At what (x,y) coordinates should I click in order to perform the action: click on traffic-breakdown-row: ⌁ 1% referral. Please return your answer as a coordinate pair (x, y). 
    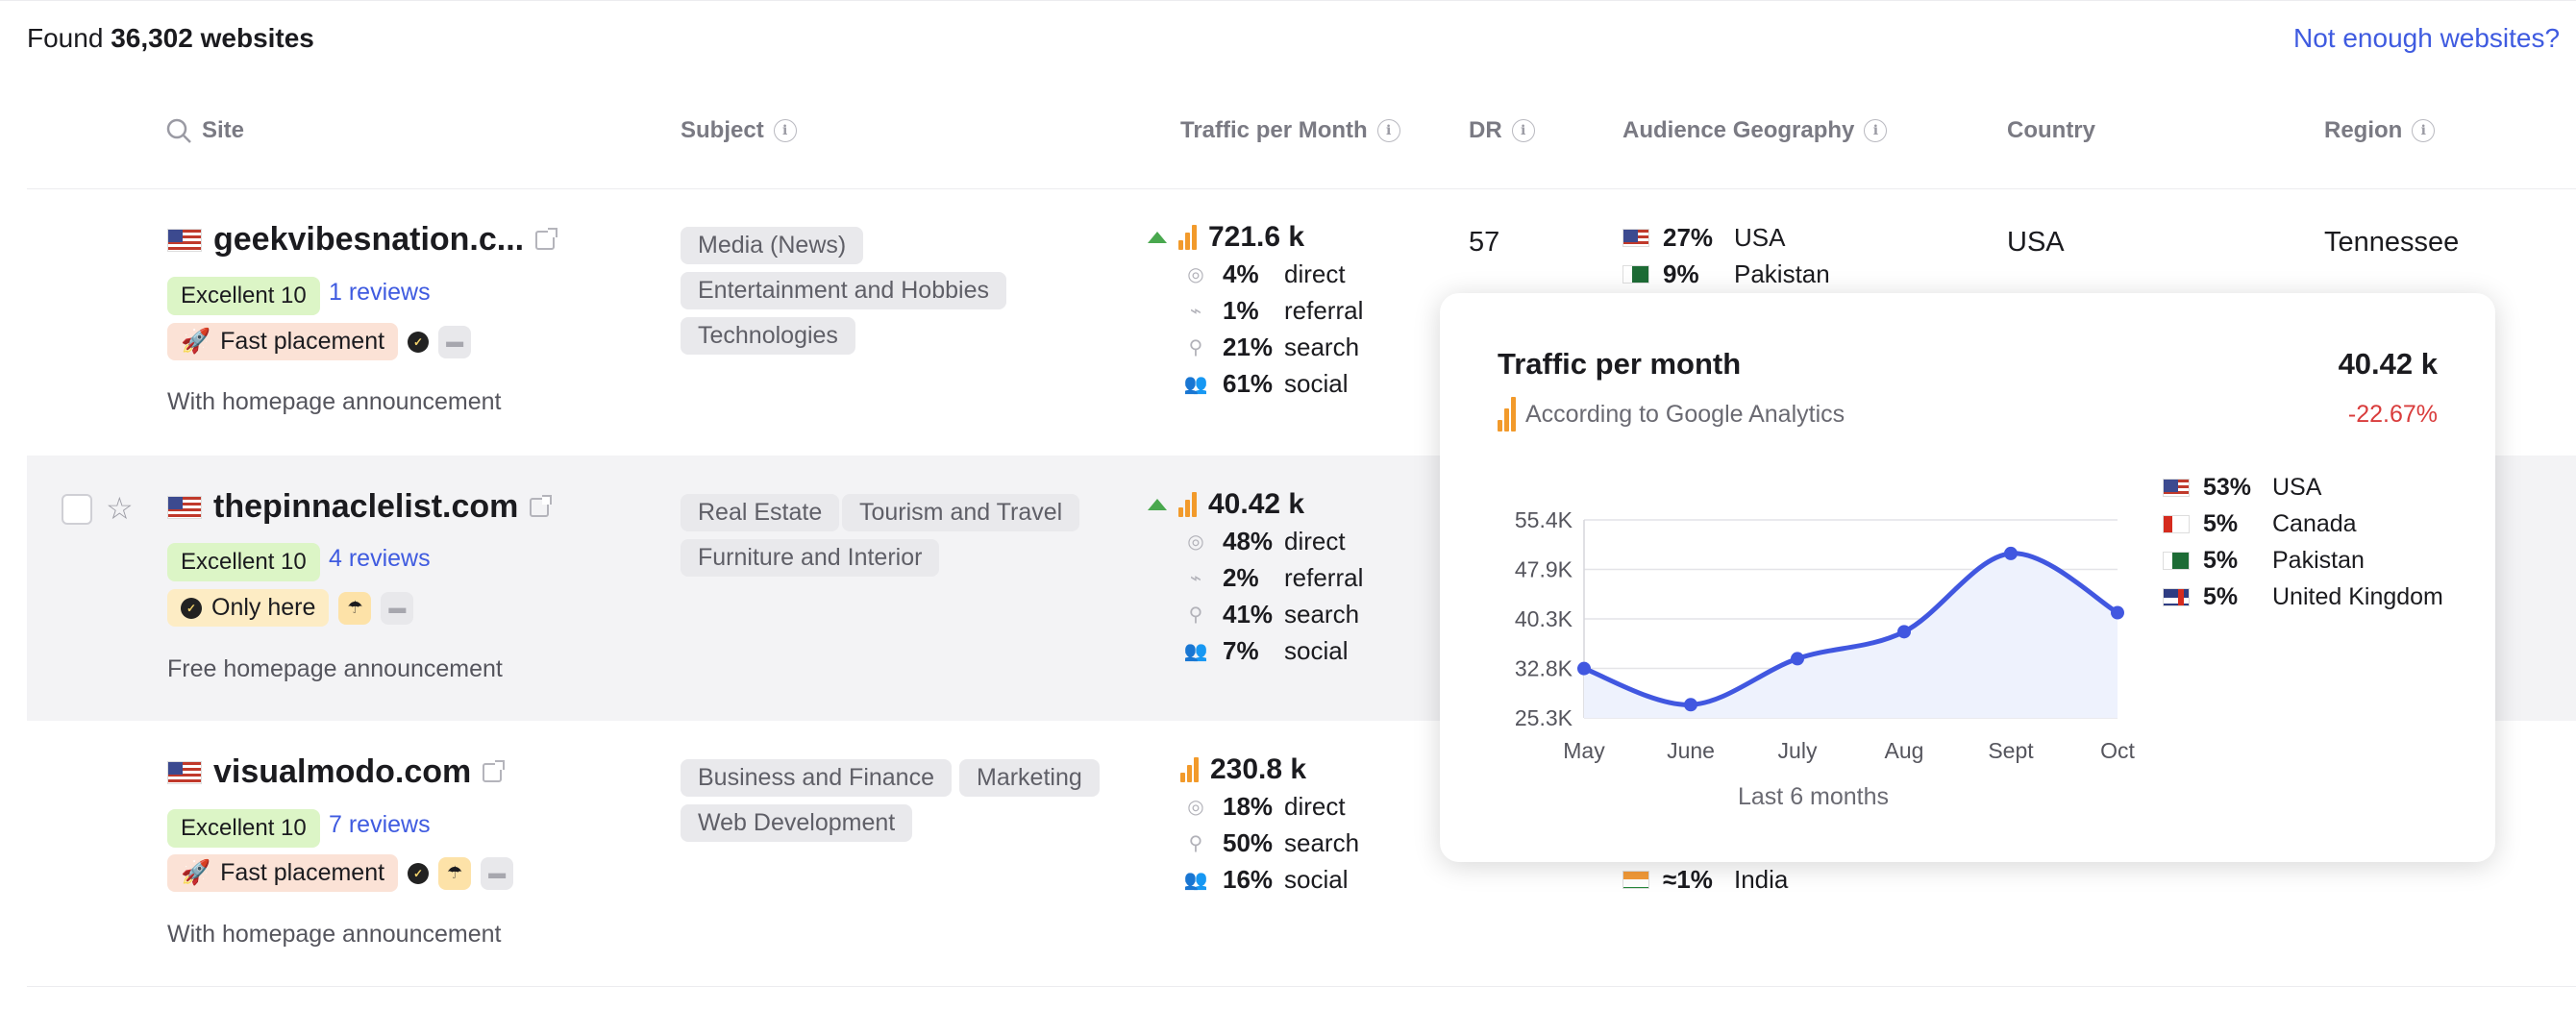
    Looking at the image, I should click on (1273, 311).